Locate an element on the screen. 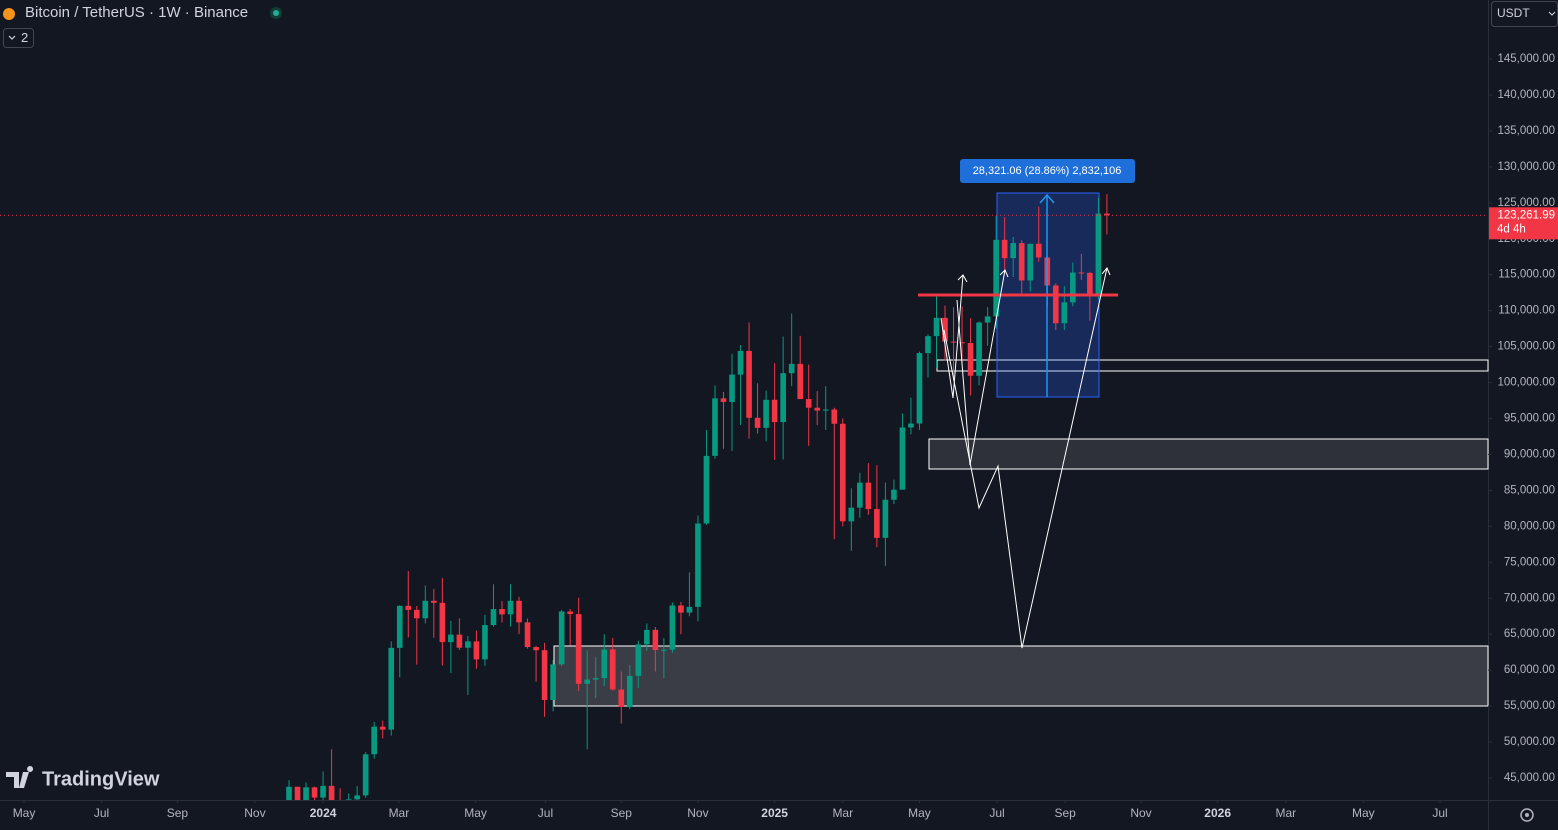 The height and width of the screenshot is (830, 1558). measure-arrowhead is located at coordinates (1047, 198).